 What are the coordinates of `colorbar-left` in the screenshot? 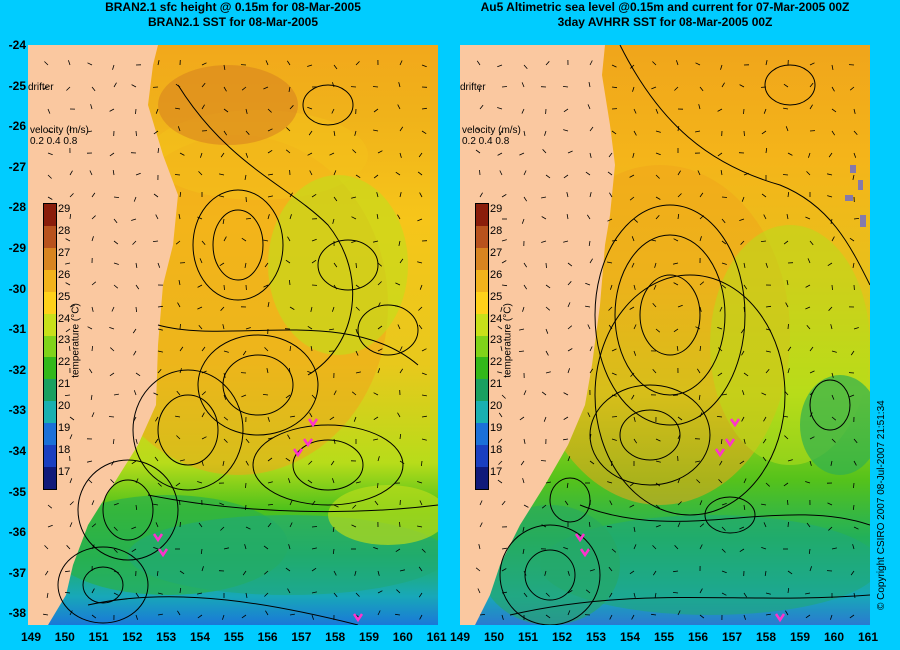 It's located at (50, 346).